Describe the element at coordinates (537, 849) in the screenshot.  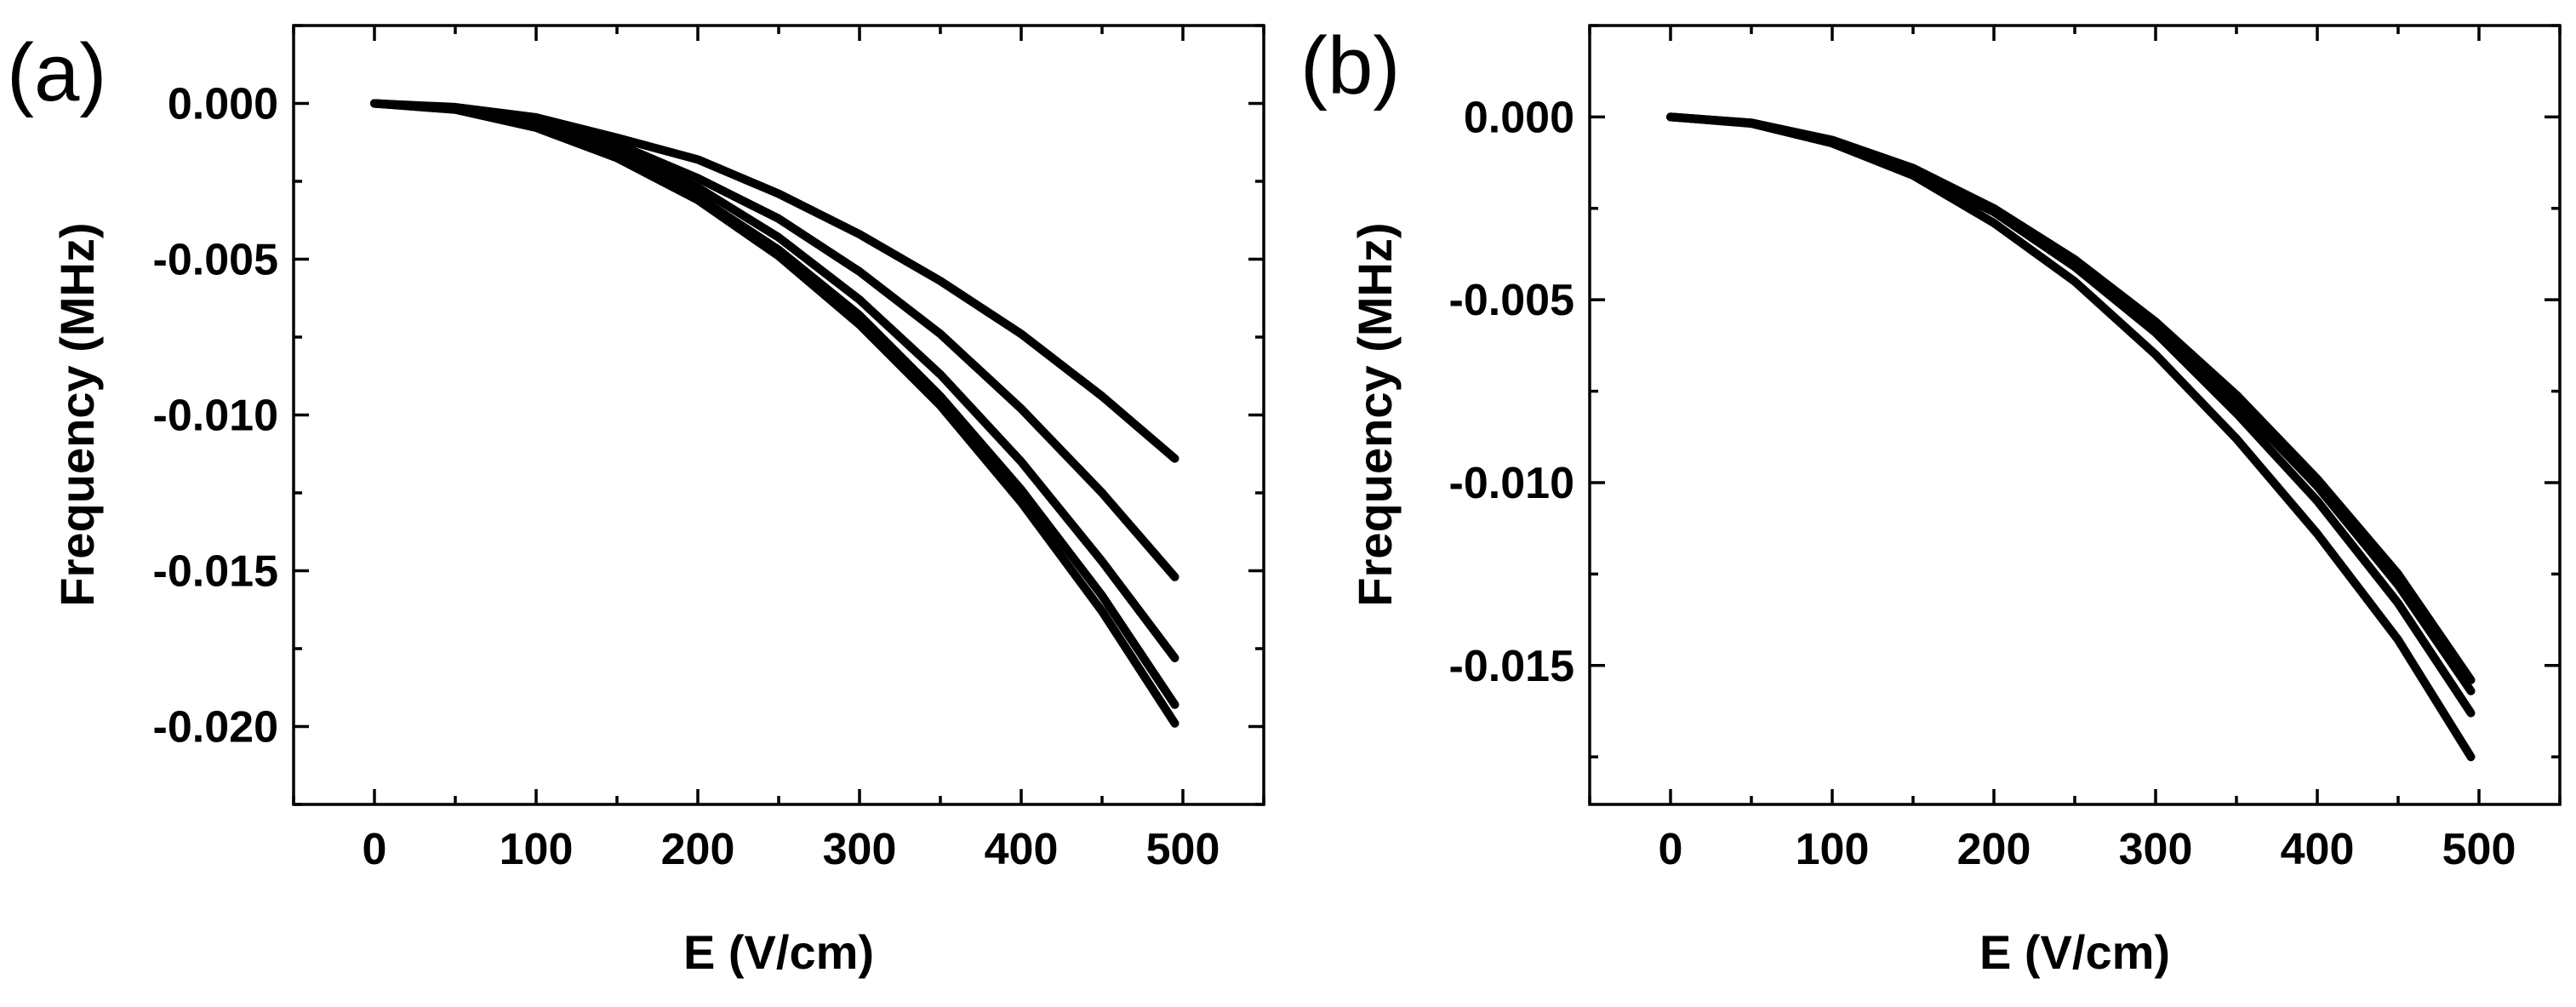
I see `panel-a-x-tick-label: 100` at that location.